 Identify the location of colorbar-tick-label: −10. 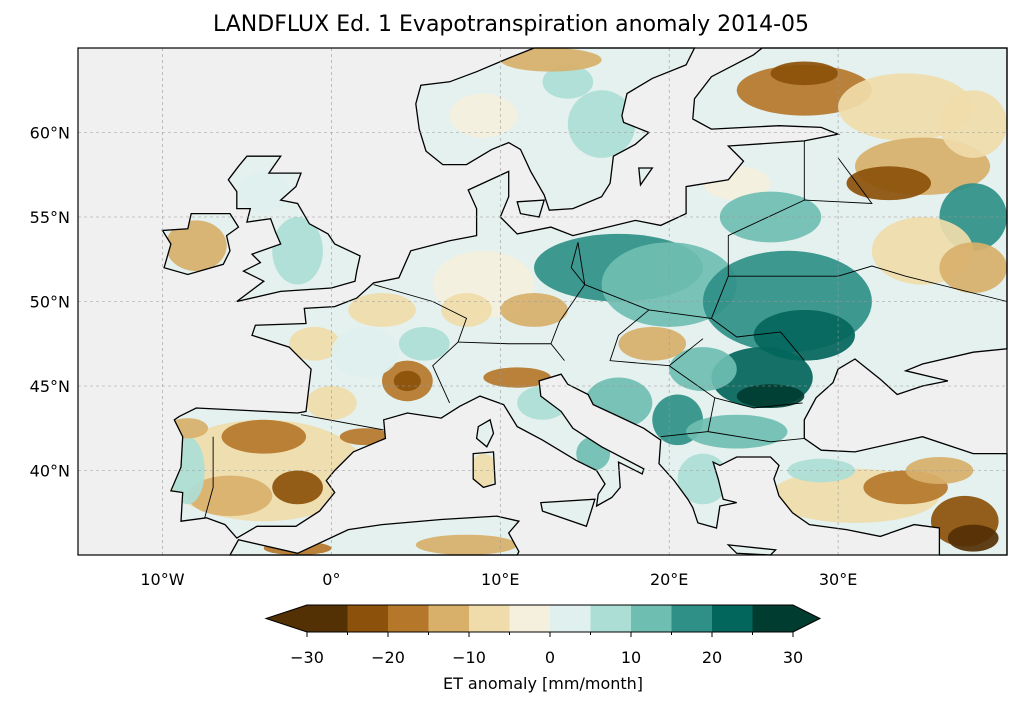
(469, 657).